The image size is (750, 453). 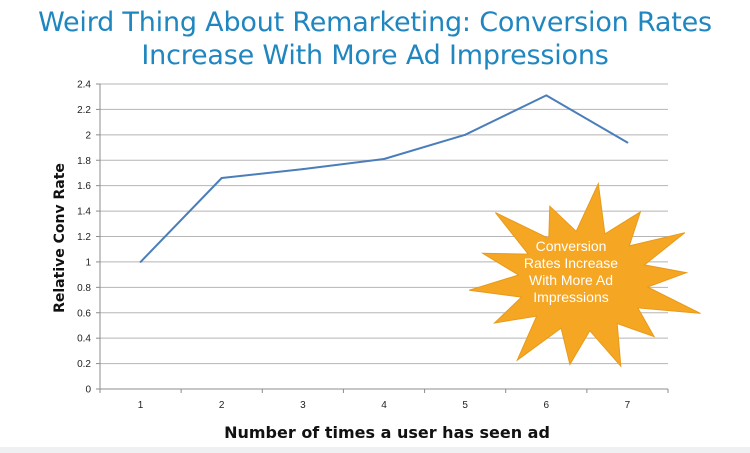 What do you see at coordinates (465, 405) in the screenshot?
I see `x-tick-label: 5` at bounding box center [465, 405].